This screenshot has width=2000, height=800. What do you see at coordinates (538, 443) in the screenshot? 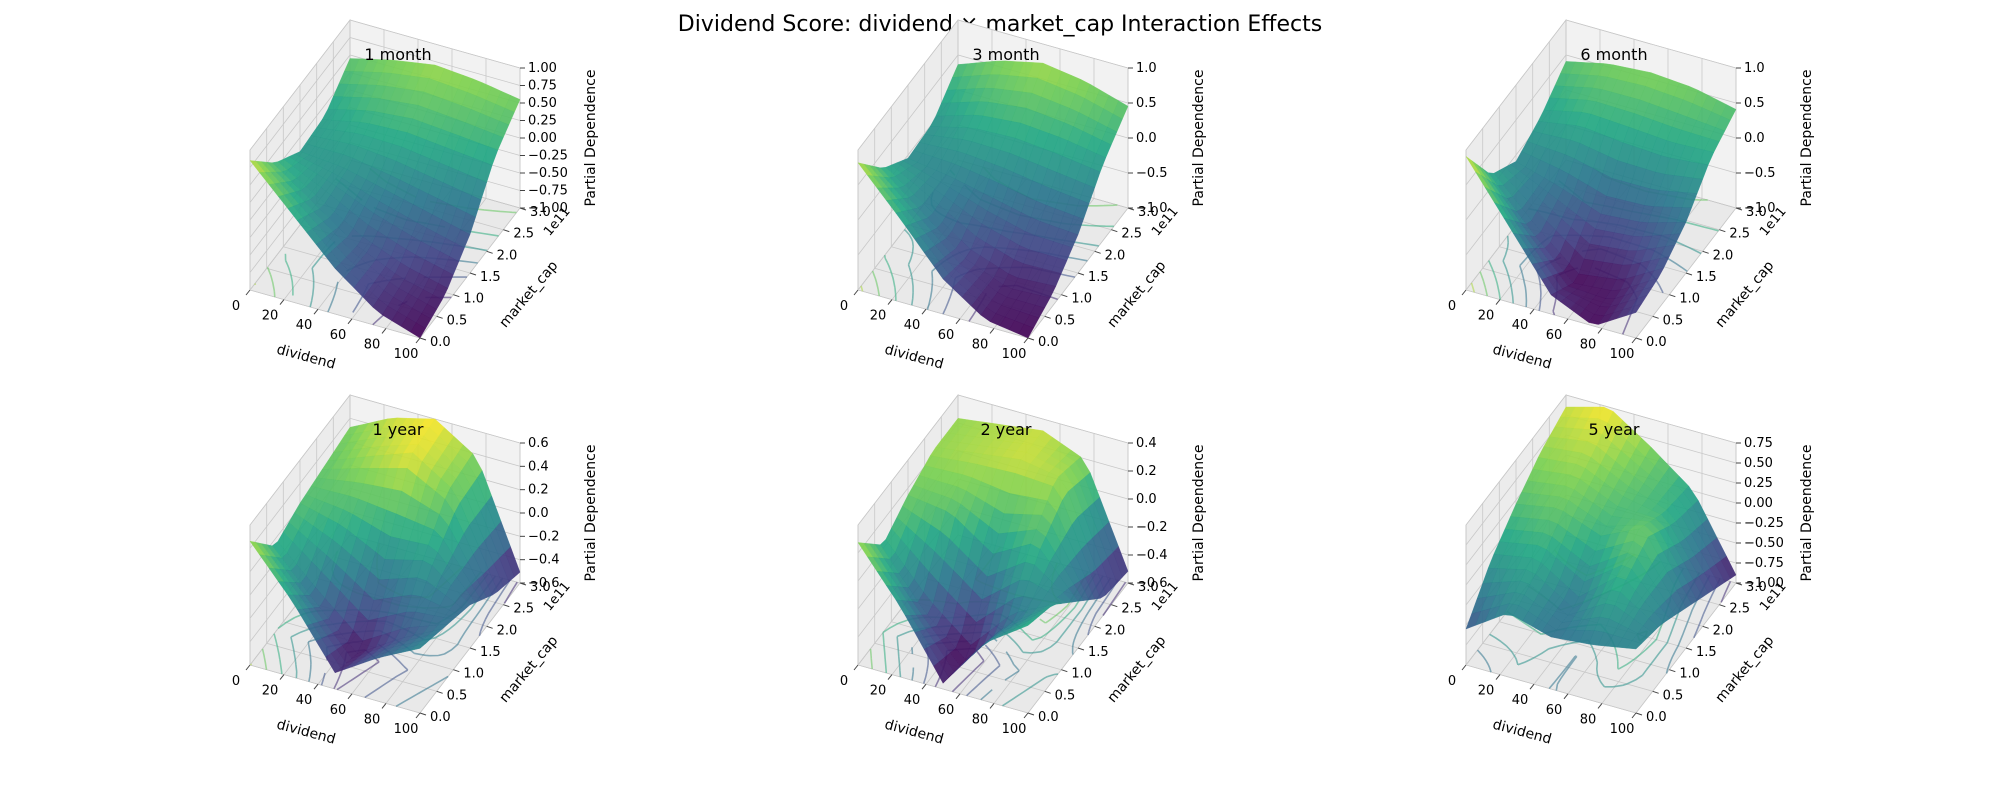
I see `z-tick-label: 0.6` at bounding box center [538, 443].